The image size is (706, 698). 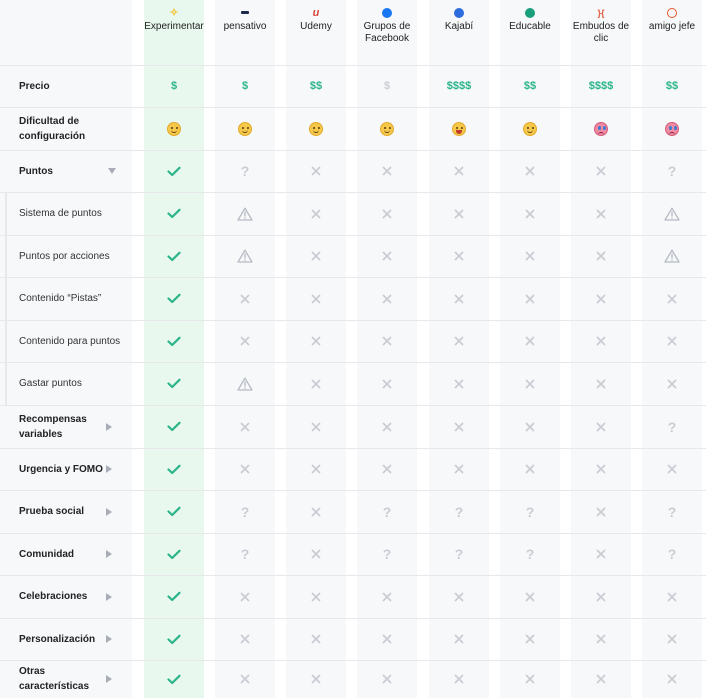 I want to click on price-value: $$, so click(x=316, y=86).